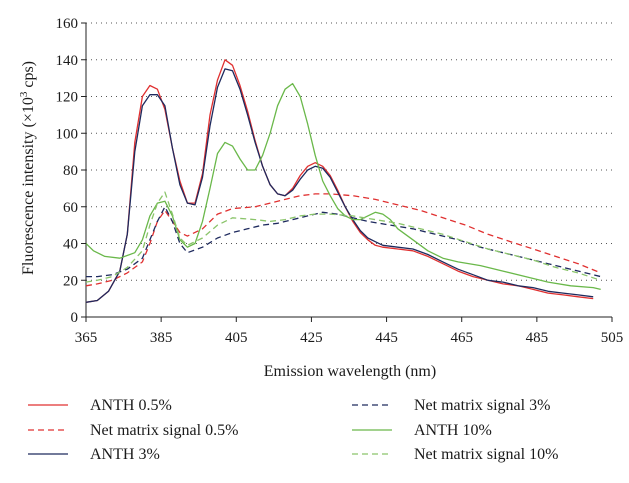  Describe the element at coordinates (236, 338) in the screenshot. I see `x-tick-label-2: 405` at that location.